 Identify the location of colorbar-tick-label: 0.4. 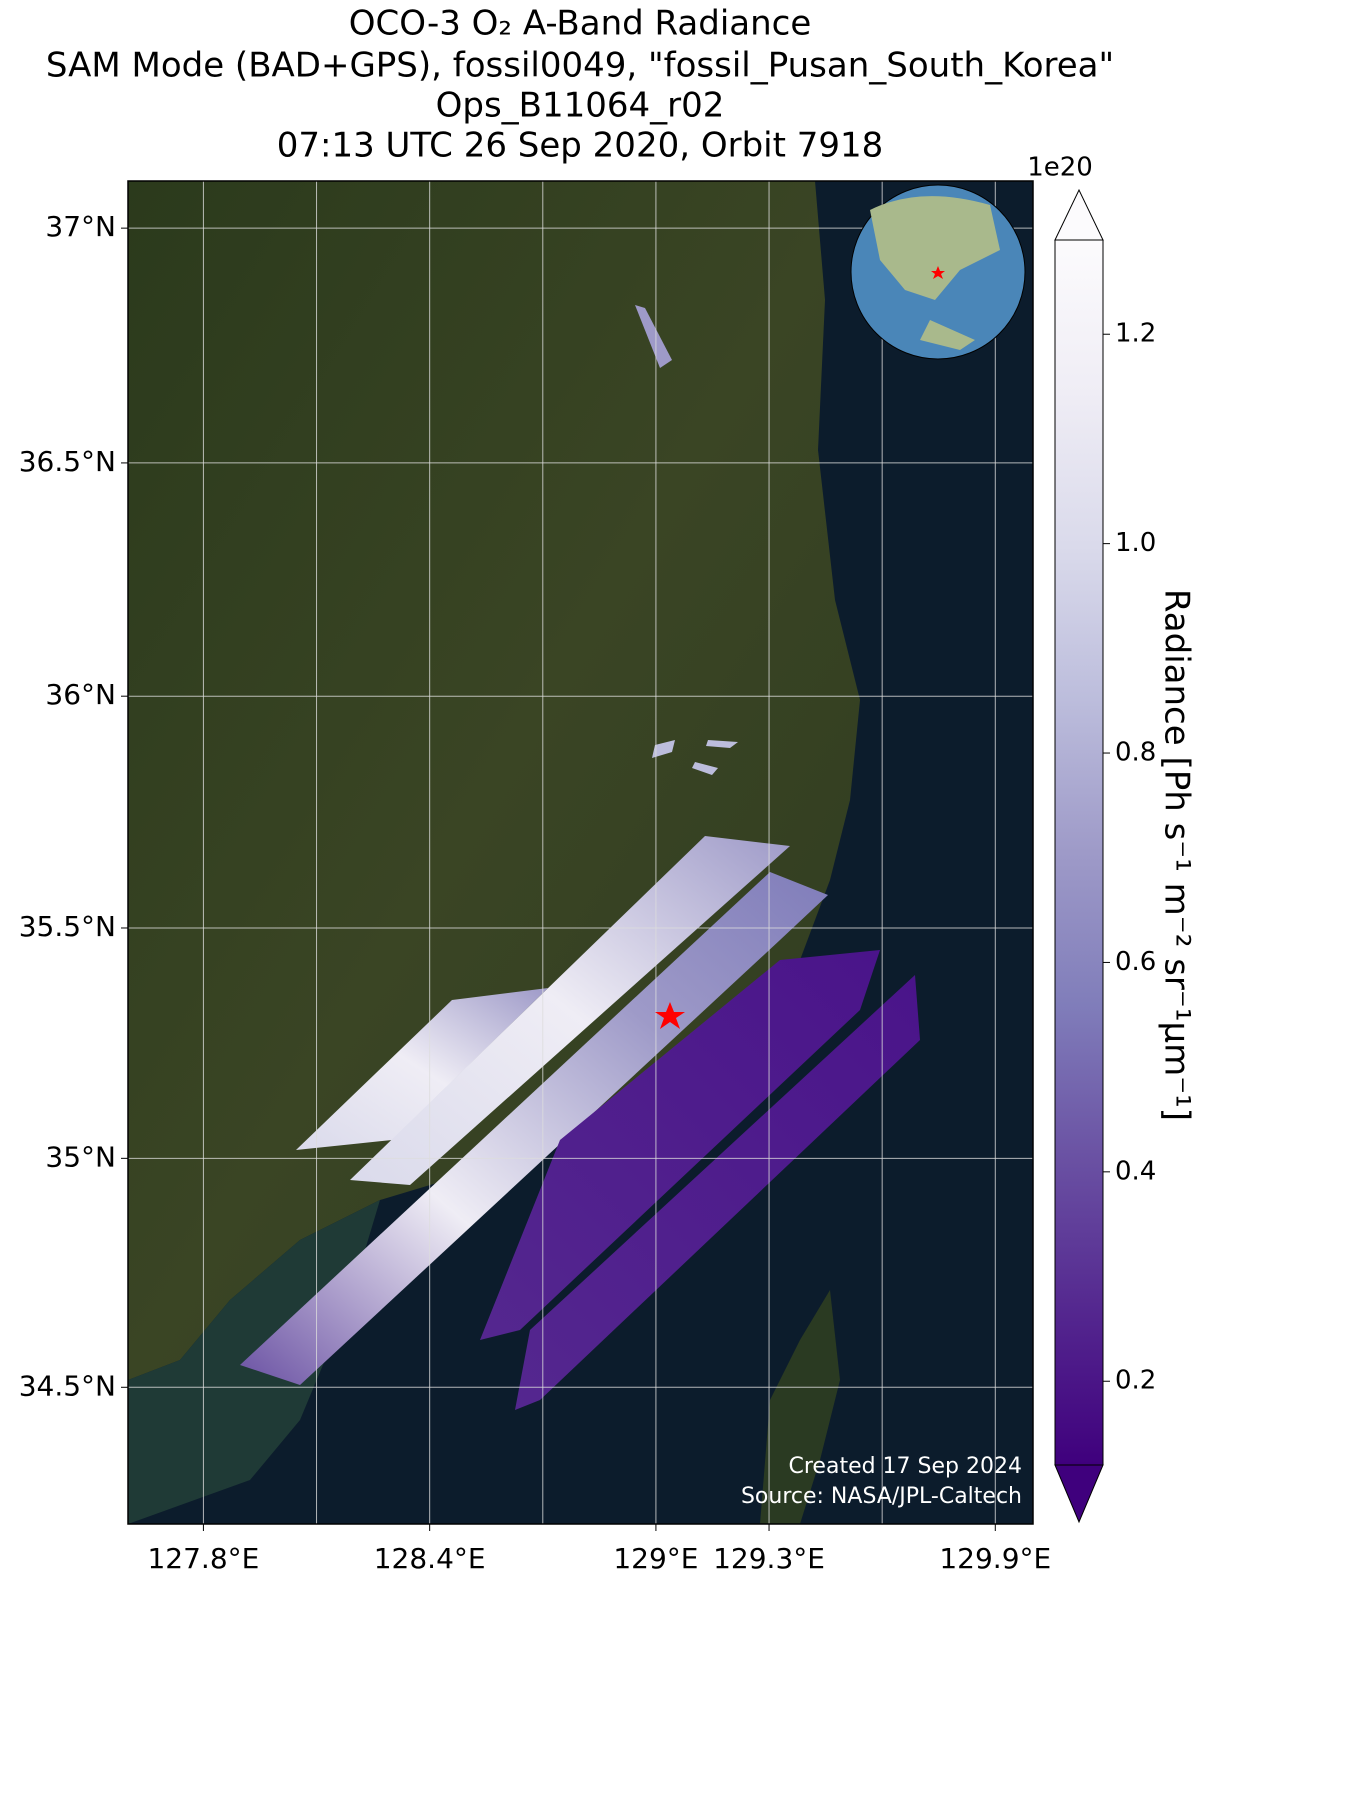
(1135, 1171).